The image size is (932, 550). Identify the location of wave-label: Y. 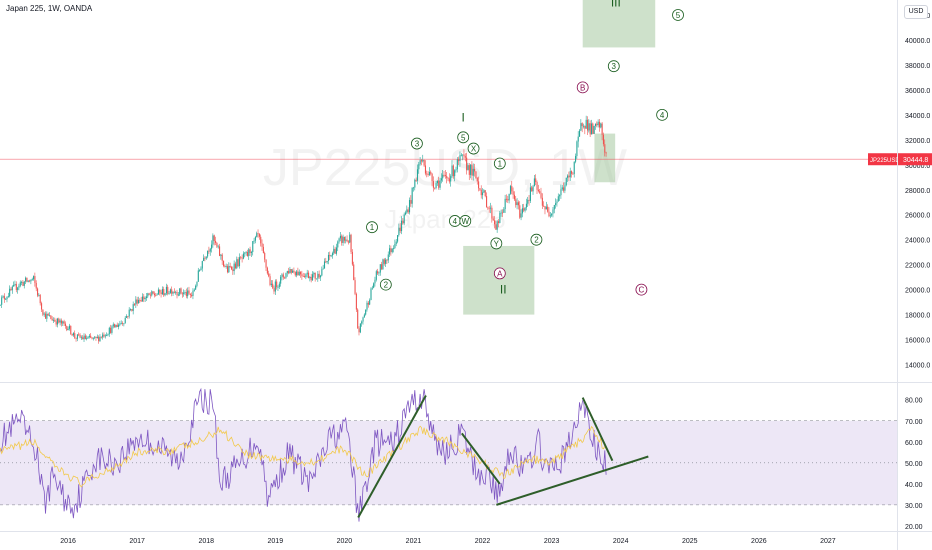
(497, 243).